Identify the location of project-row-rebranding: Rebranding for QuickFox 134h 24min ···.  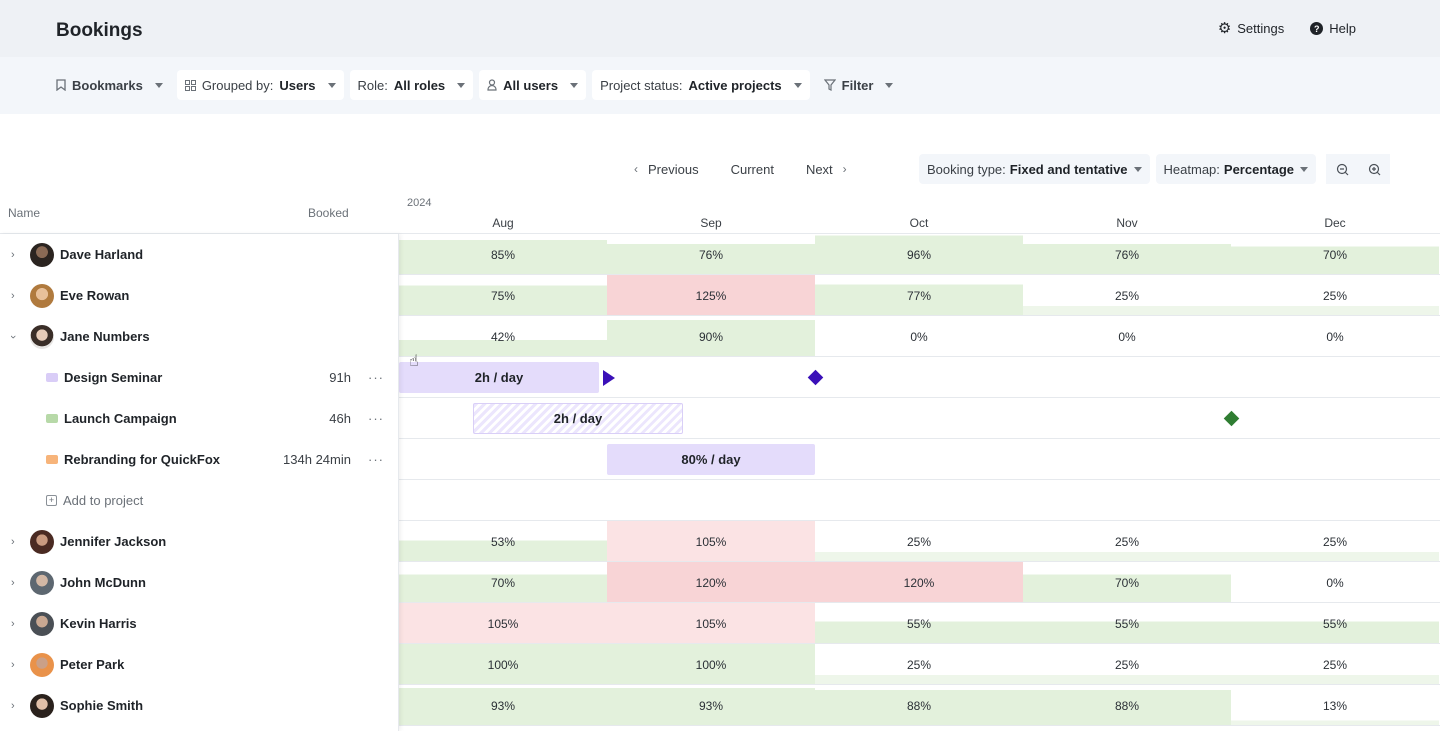
(199, 459).